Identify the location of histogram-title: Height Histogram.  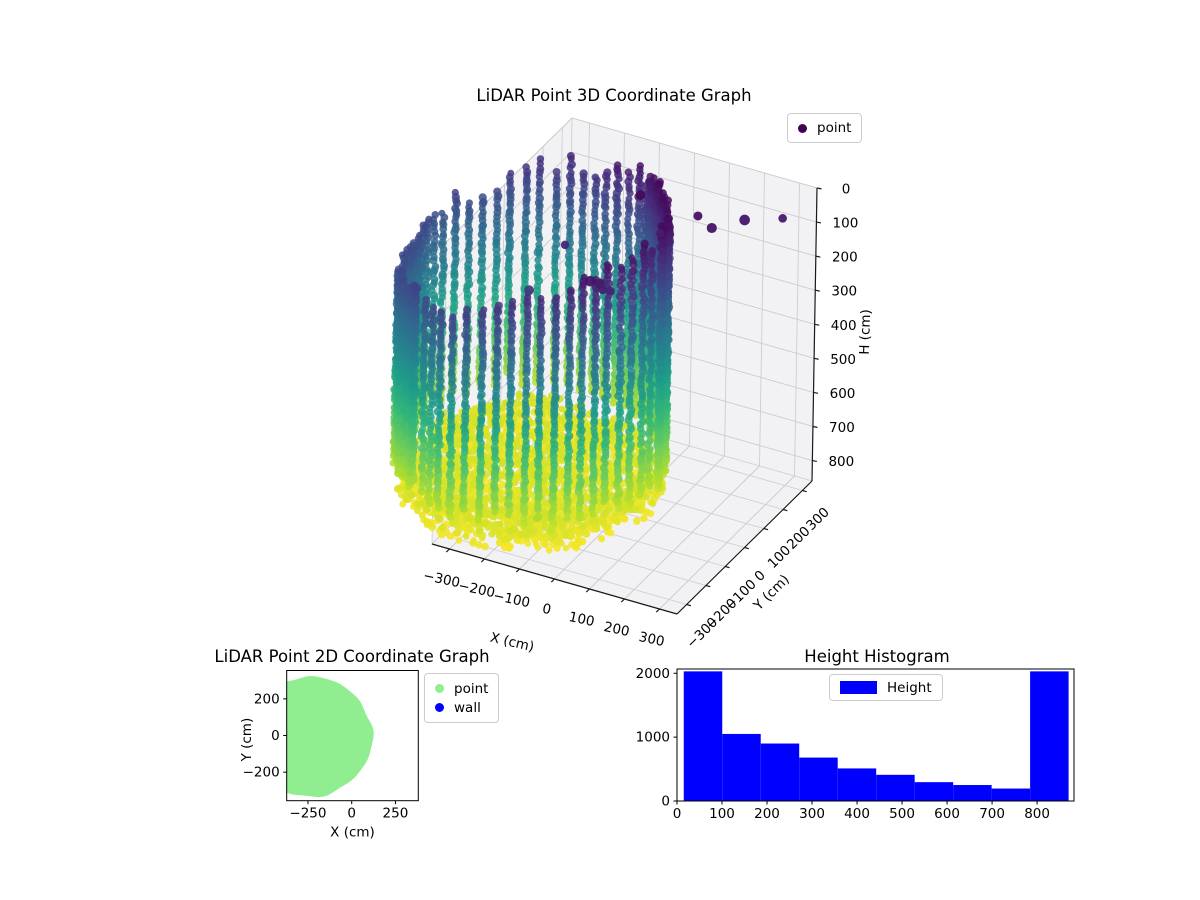
(877, 656).